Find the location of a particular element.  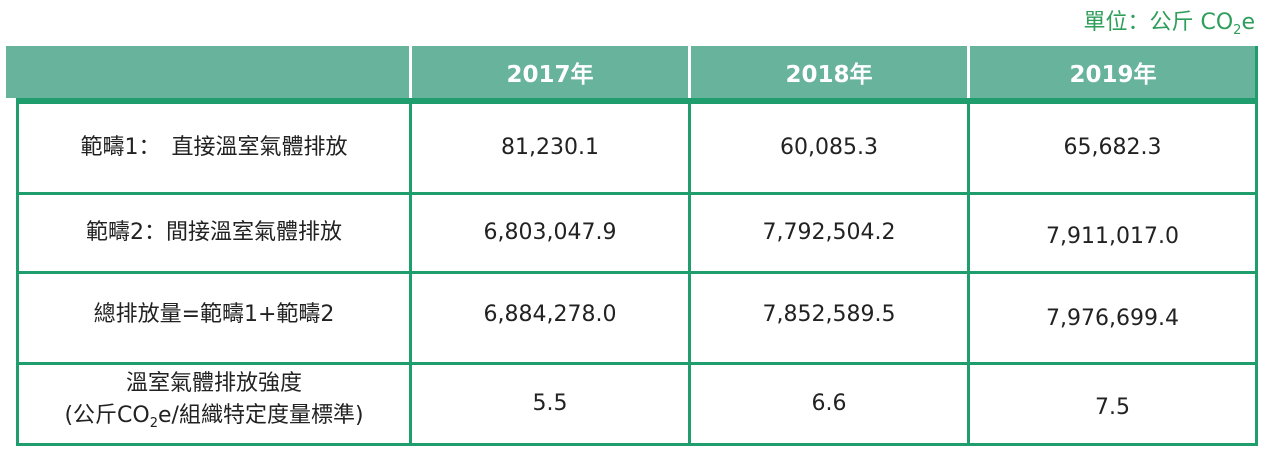

header-cell-2017 is located at coordinates (550, 72).